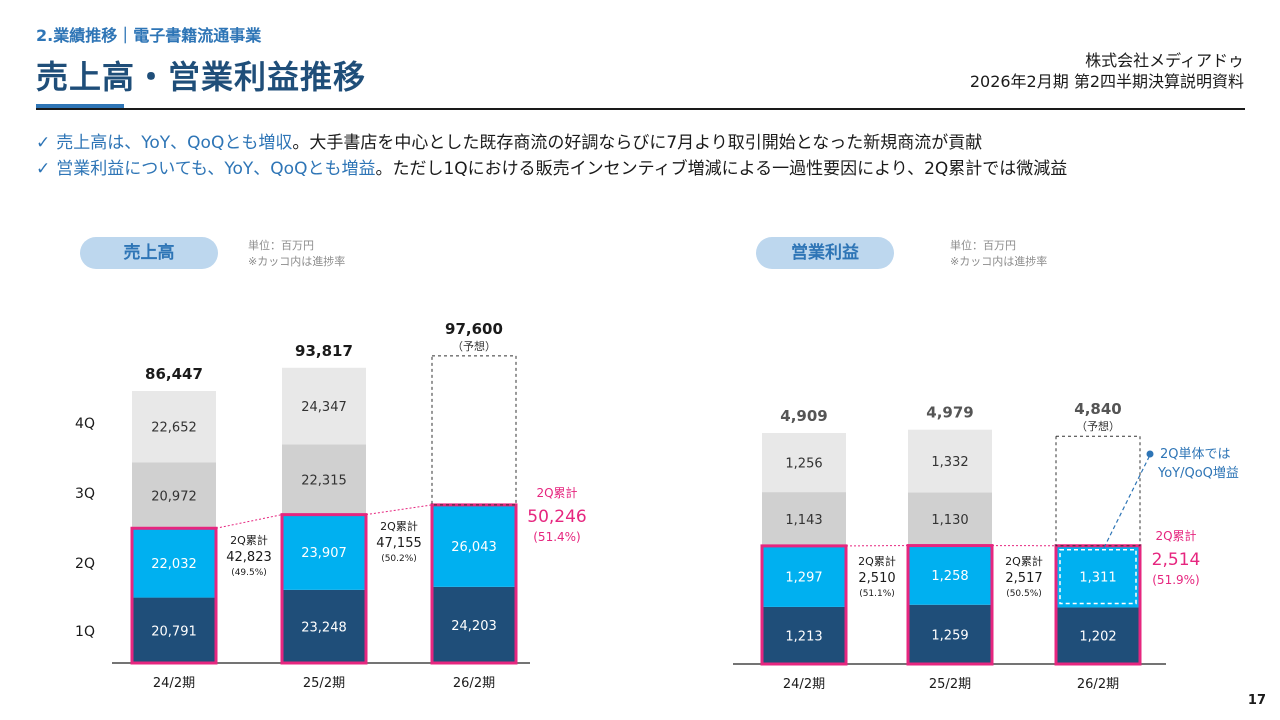  What do you see at coordinates (876, 578) in the screenshot?
I see `h1-cumulative-value: 2,510` at bounding box center [876, 578].